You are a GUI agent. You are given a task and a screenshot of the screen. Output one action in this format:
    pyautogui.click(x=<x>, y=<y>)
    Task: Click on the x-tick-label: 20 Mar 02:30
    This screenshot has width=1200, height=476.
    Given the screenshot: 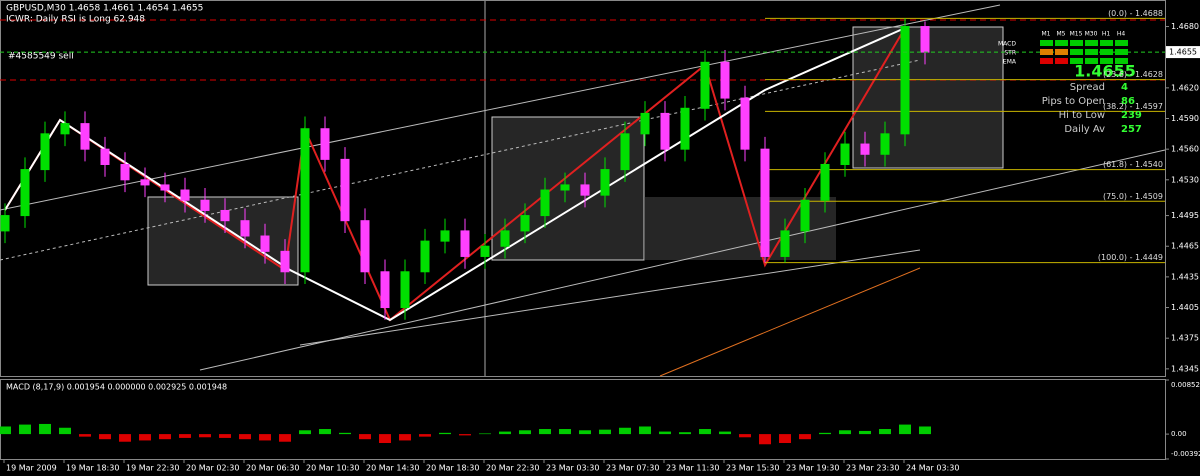 What is the action you would take?
    pyautogui.click(x=212, y=468)
    